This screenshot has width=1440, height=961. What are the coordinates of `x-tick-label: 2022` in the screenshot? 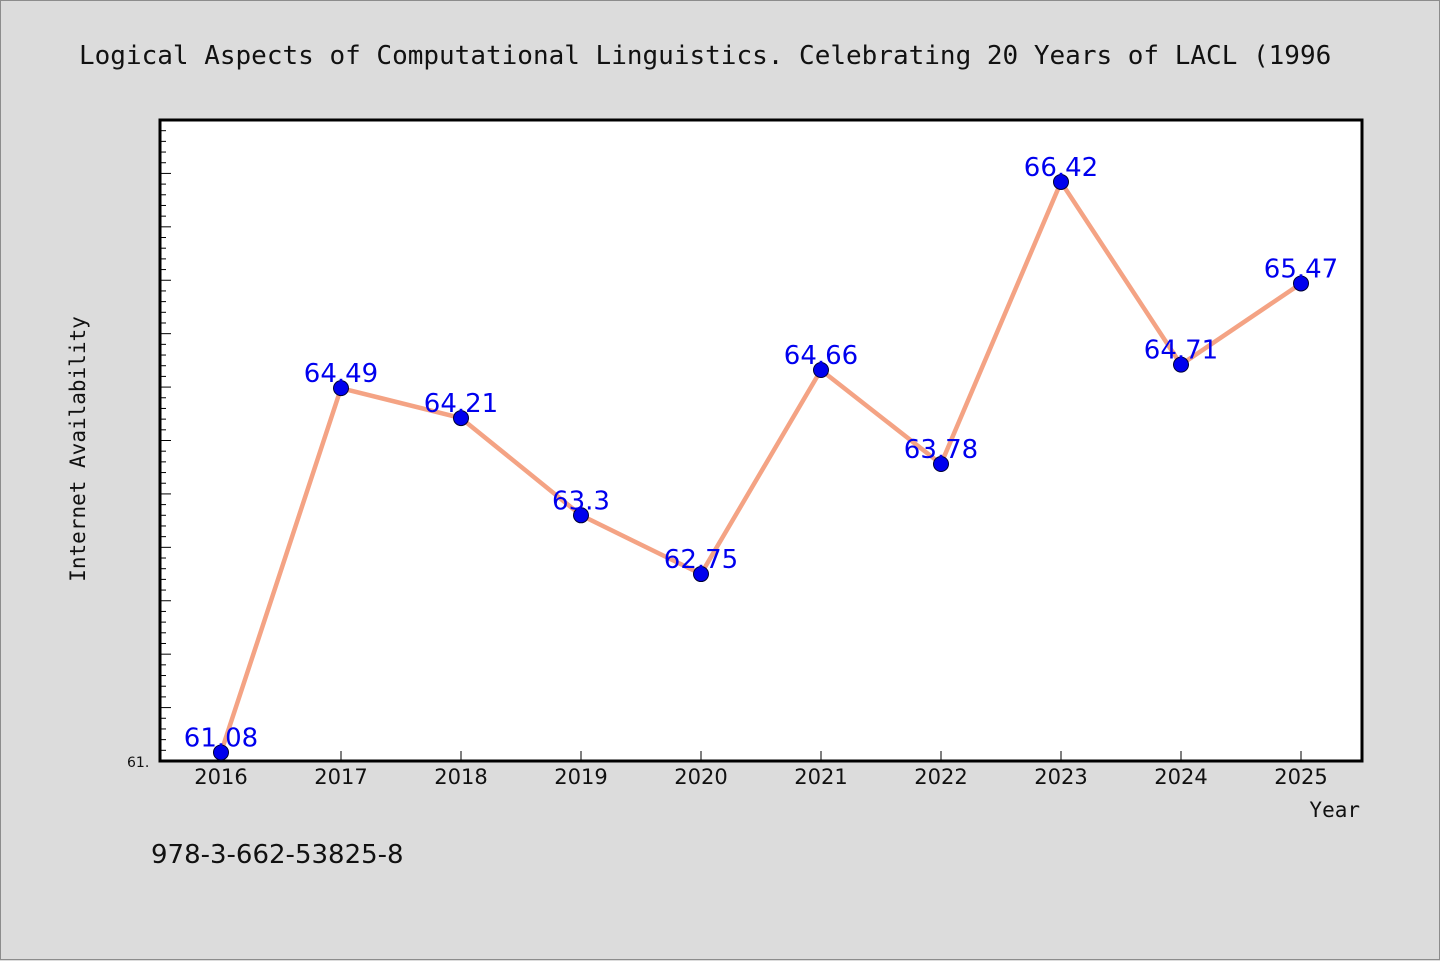 It's located at (940, 777).